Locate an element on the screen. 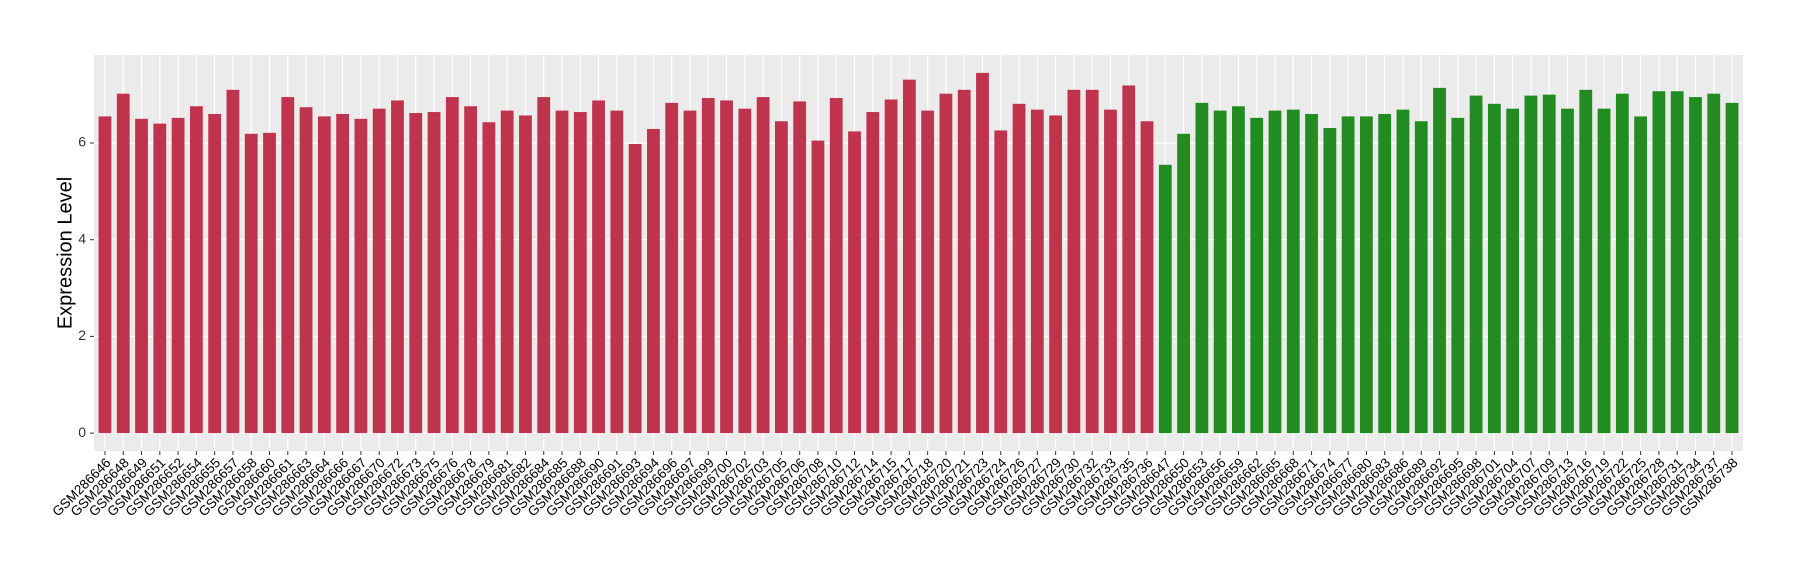 This screenshot has height=580, width=1800. y-tick-label: 2 is located at coordinates (82, 335).